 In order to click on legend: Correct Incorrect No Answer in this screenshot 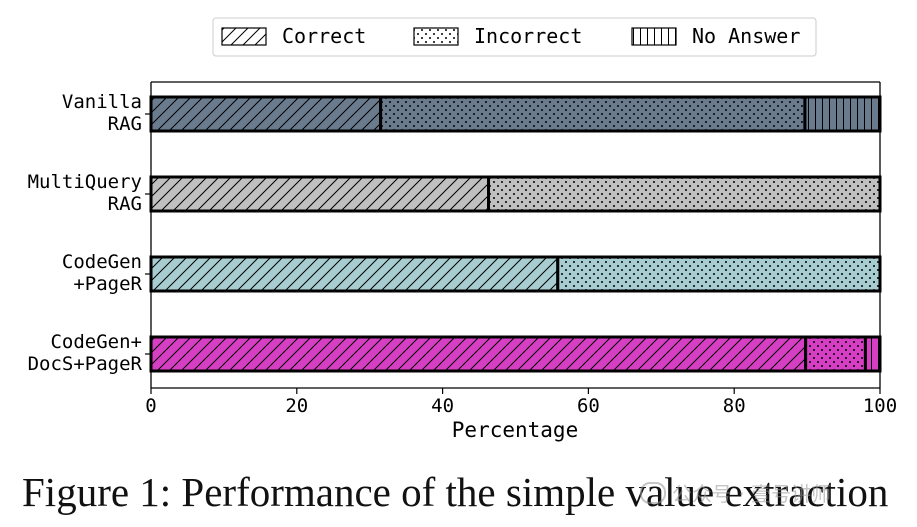, I will do `click(514, 37)`.